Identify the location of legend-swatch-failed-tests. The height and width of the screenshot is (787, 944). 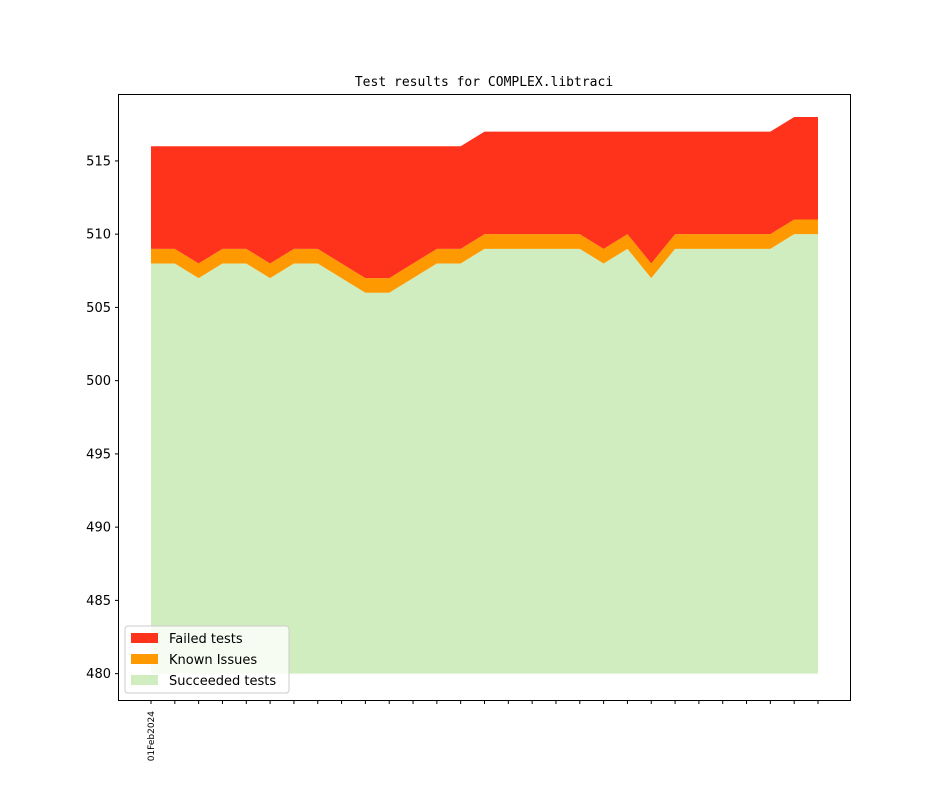
(144, 638).